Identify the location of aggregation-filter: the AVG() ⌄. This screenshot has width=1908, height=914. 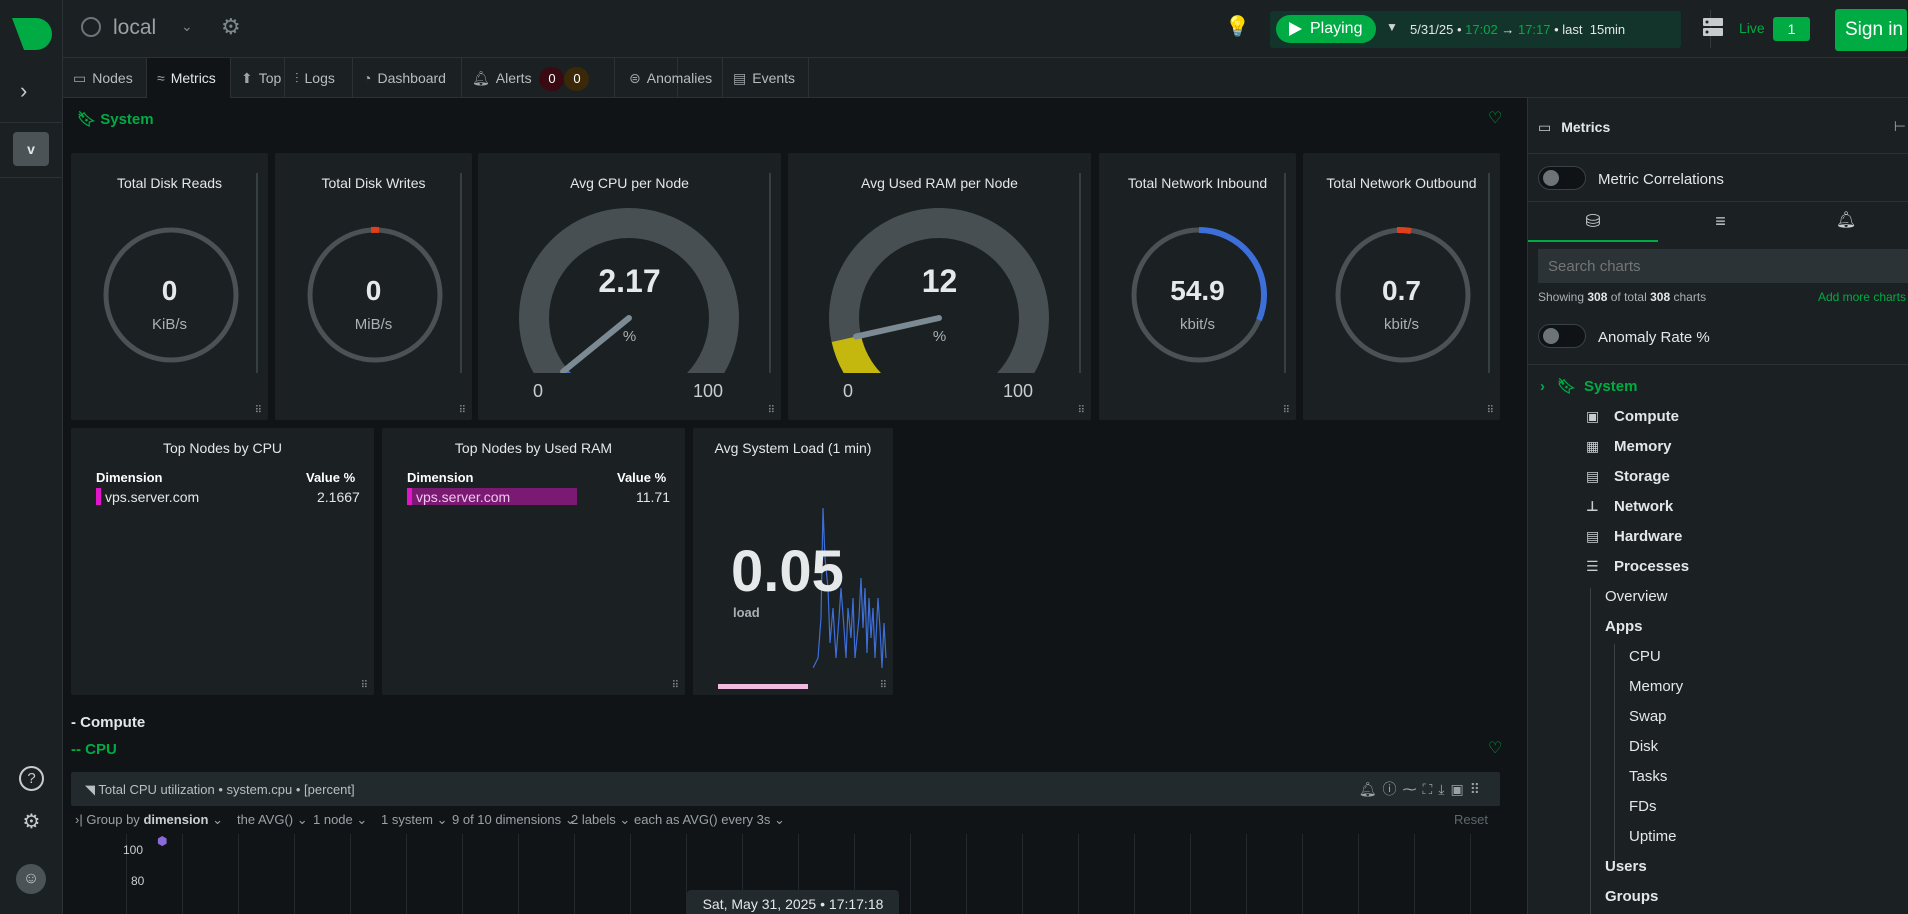
(272, 819).